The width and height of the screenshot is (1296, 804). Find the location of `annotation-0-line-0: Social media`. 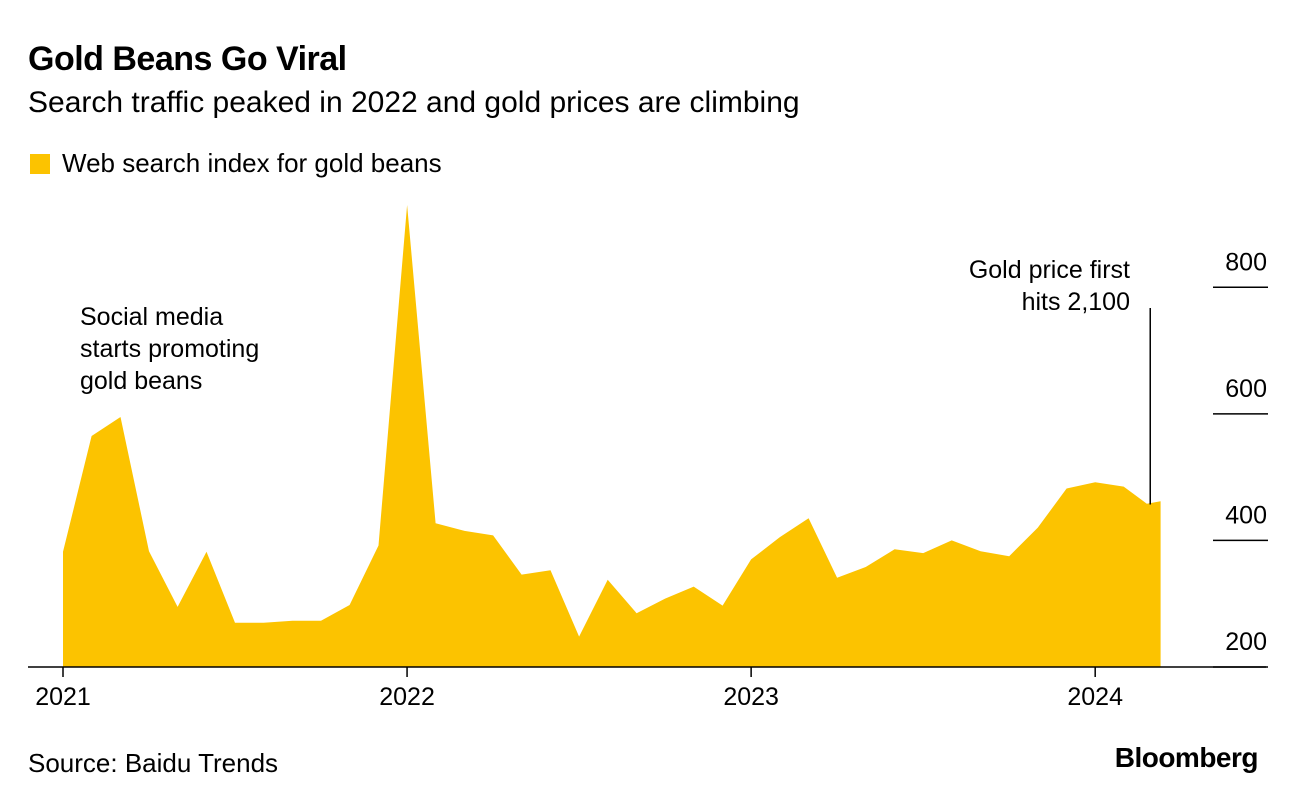

annotation-0-line-0: Social media is located at coordinates (151, 317).